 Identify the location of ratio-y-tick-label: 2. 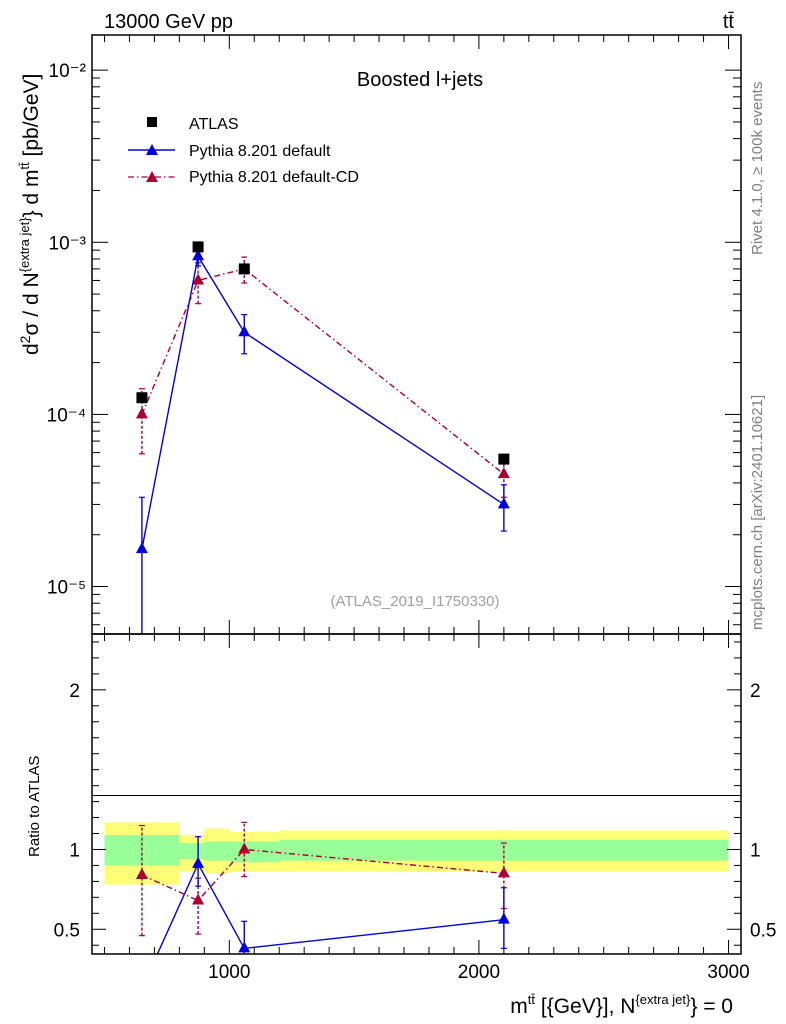
(74, 691).